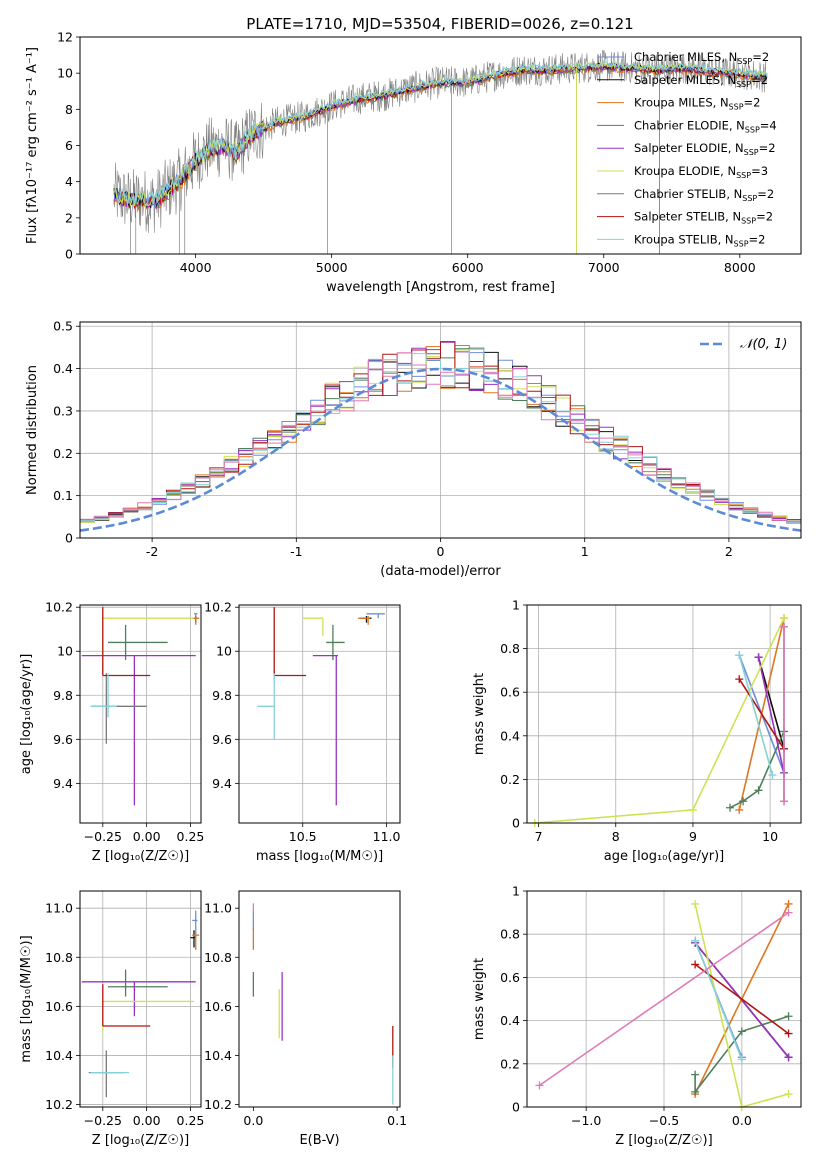 This screenshot has width=819, height=1170. Describe the element at coordinates (147, 836) in the screenshot. I see `x-tick-label: 0.00` at that location.